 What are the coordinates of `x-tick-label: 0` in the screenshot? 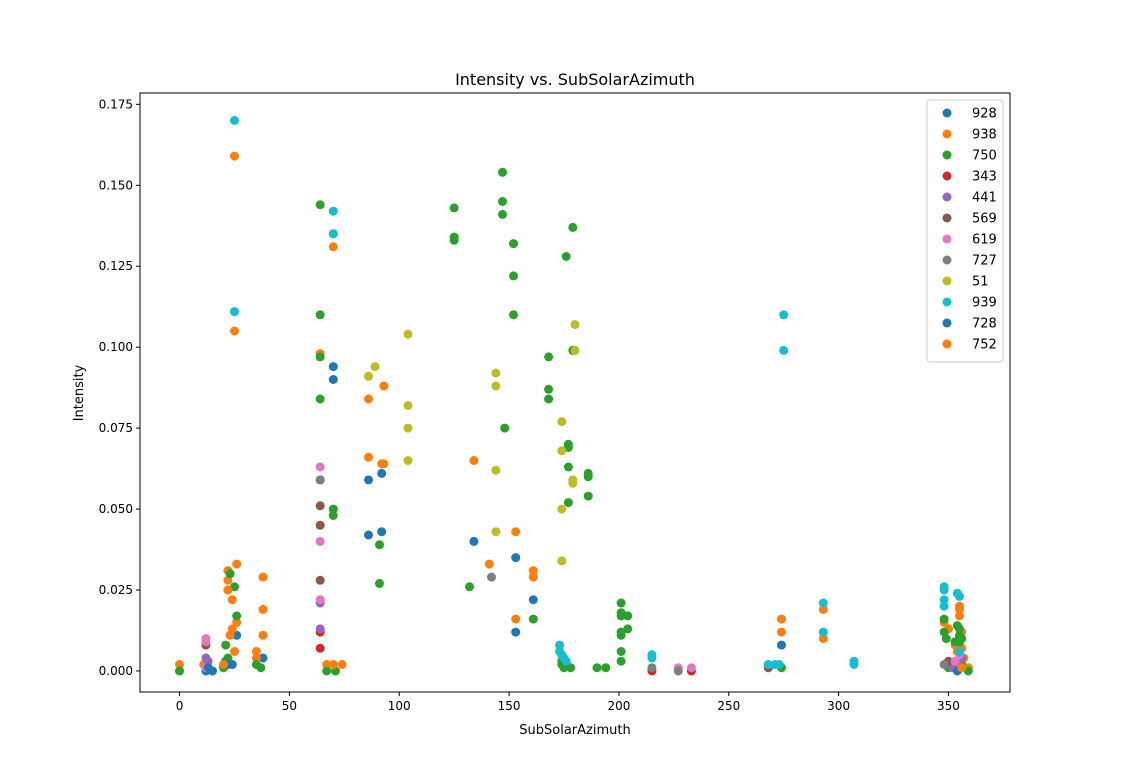 It's located at (180, 706).